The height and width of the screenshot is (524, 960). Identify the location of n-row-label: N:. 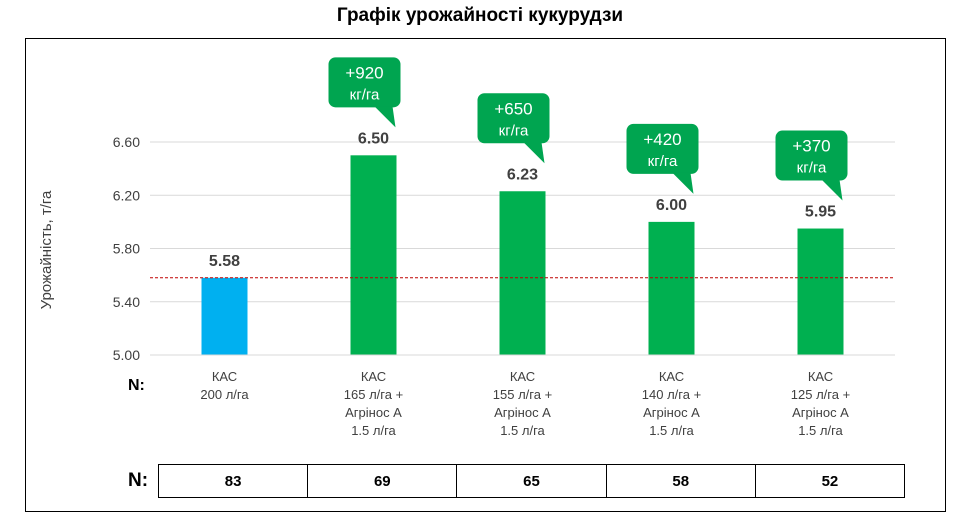
(138, 480).